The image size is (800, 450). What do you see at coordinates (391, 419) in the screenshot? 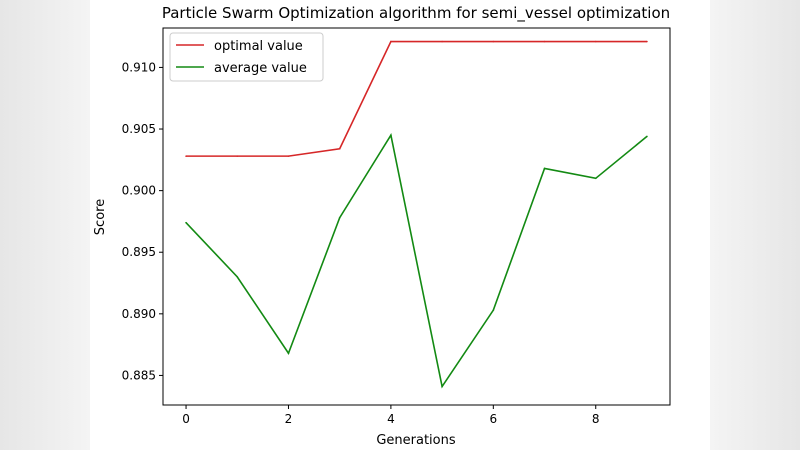
I see `x-tick-label: 4` at bounding box center [391, 419].